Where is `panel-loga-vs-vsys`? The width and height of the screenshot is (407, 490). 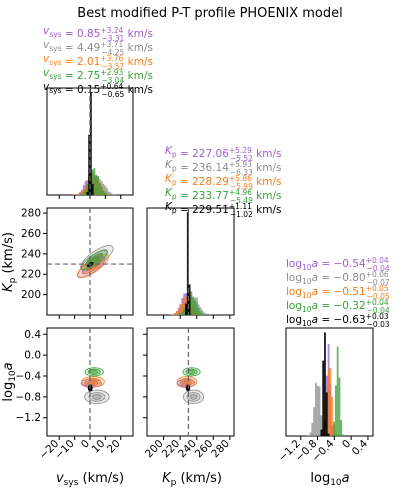 panel-loga-vs-vsys is located at coordinates (90, 382).